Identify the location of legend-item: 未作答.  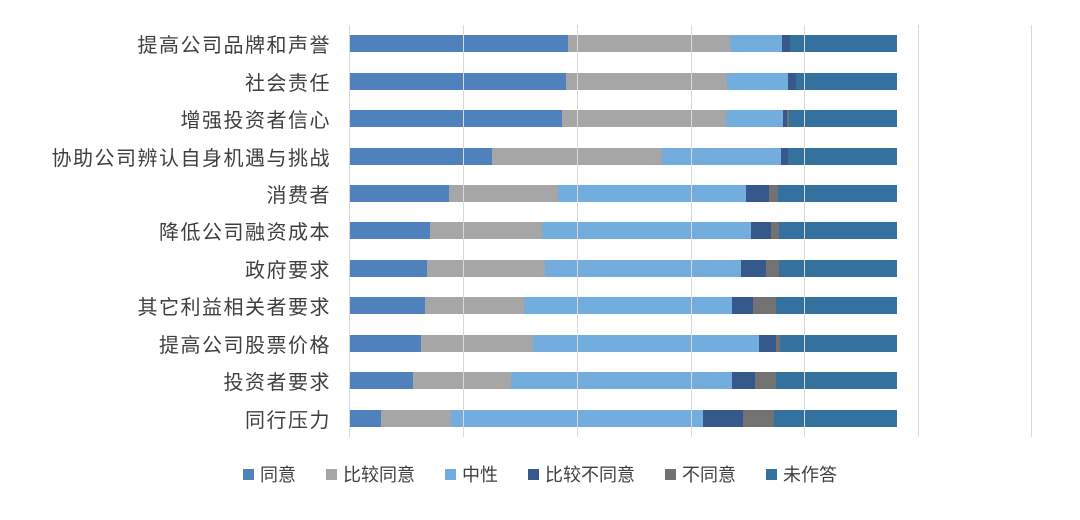
(801, 474).